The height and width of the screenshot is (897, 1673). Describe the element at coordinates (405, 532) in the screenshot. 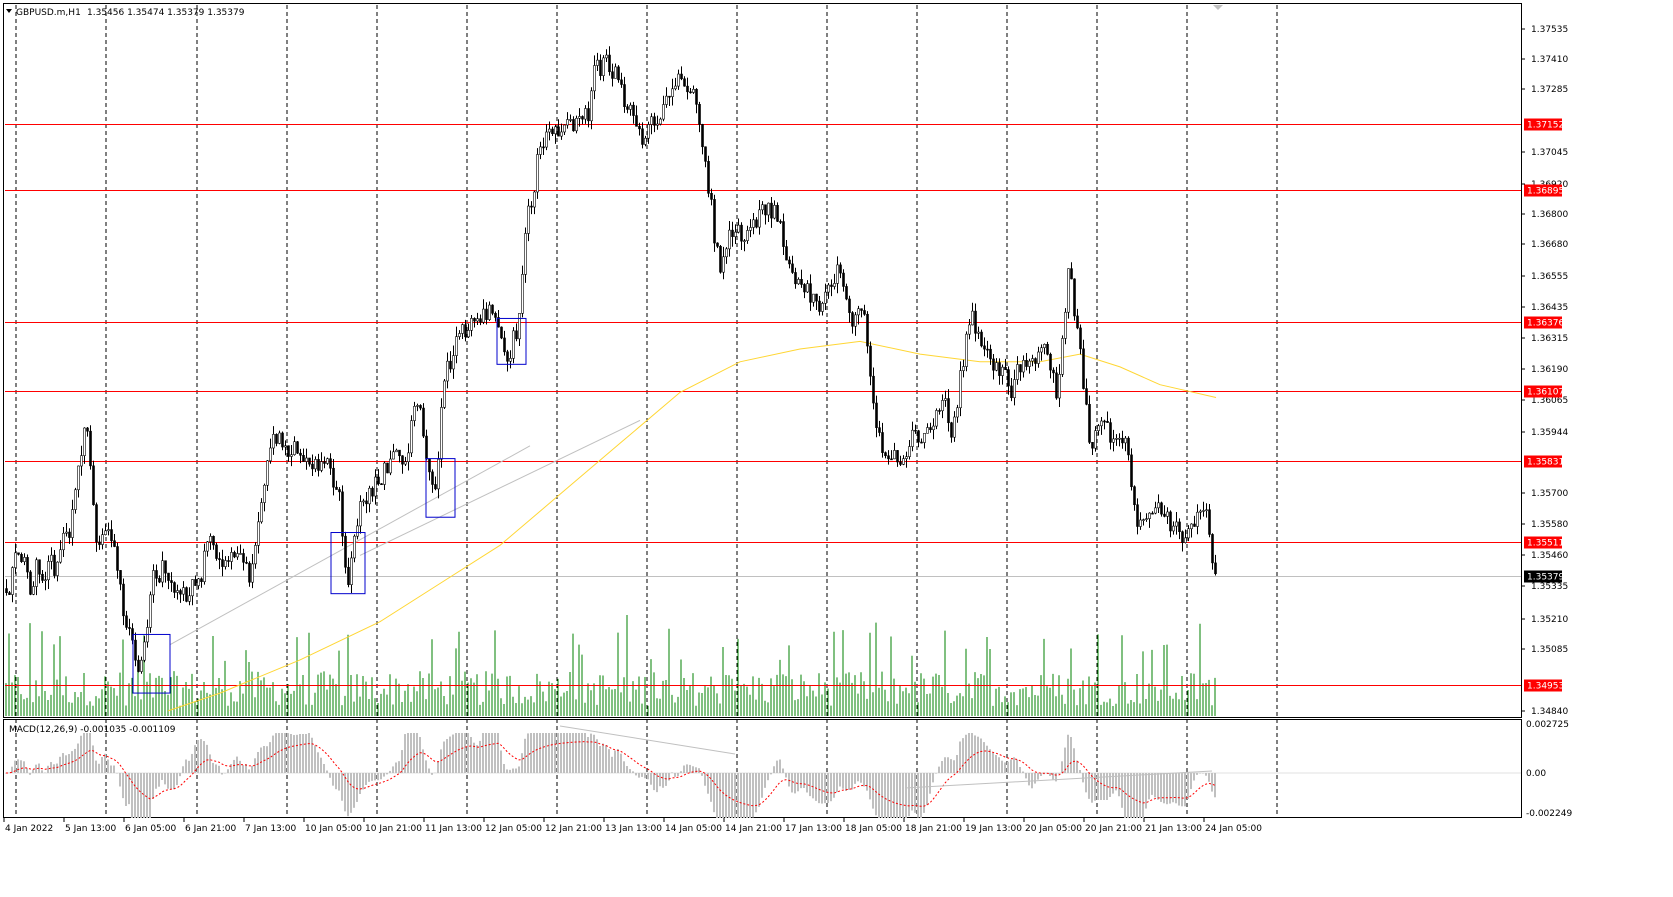

I see `trend-lines` at that location.